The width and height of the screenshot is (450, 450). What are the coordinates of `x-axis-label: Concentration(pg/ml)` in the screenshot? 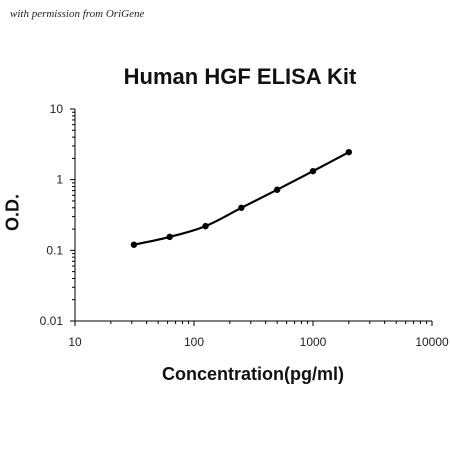 It's located at (253, 374).